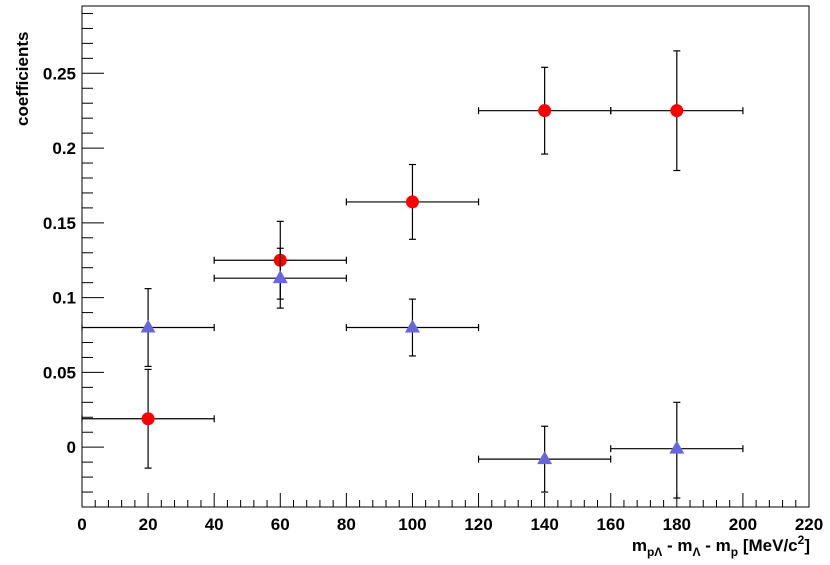 Image resolution: width=830 pixels, height=565 pixels. I want to click on x-tick-label: 200, so click(743, 524).